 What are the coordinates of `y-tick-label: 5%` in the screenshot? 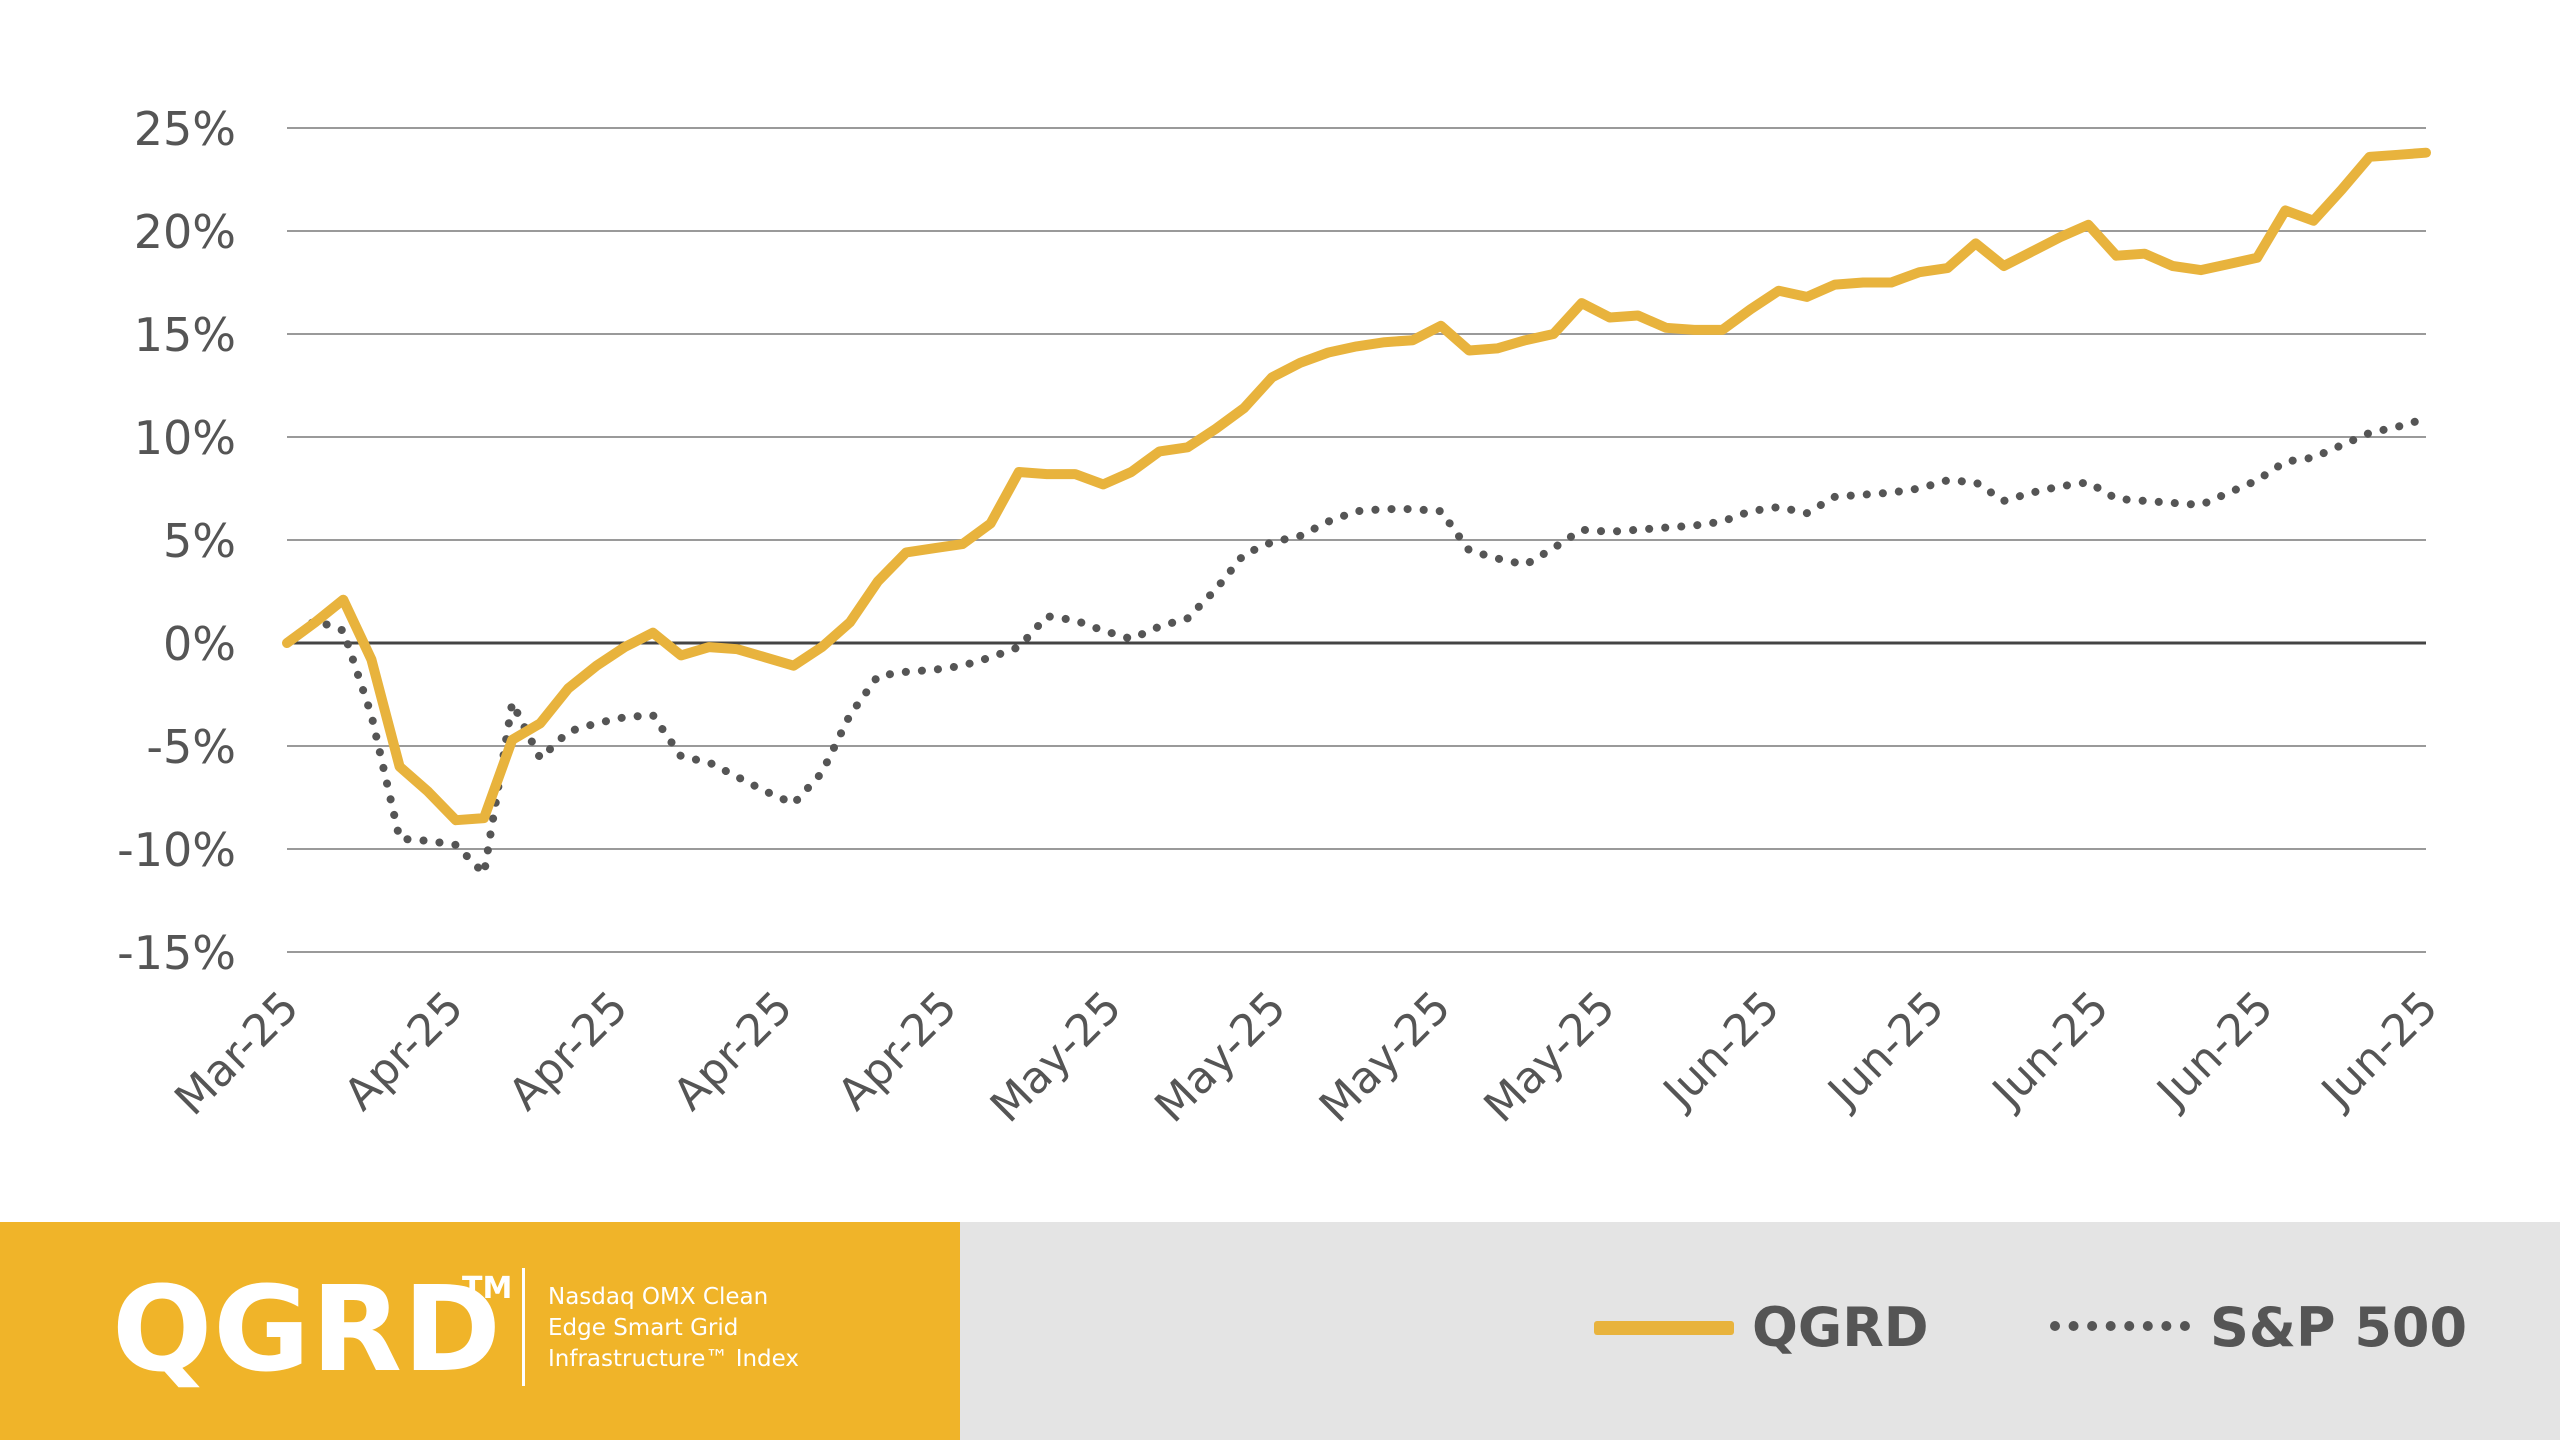 It's located at (199, 541).